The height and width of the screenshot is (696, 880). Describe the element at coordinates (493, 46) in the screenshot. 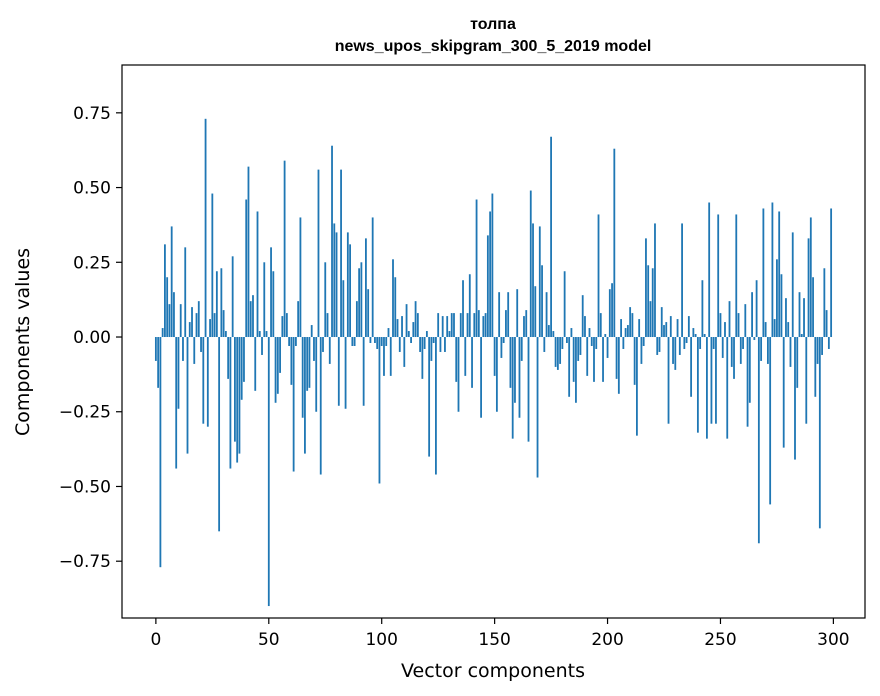

I see `chart-subtitle: news_upos_skipgram_300_5_2019 model` at that location.